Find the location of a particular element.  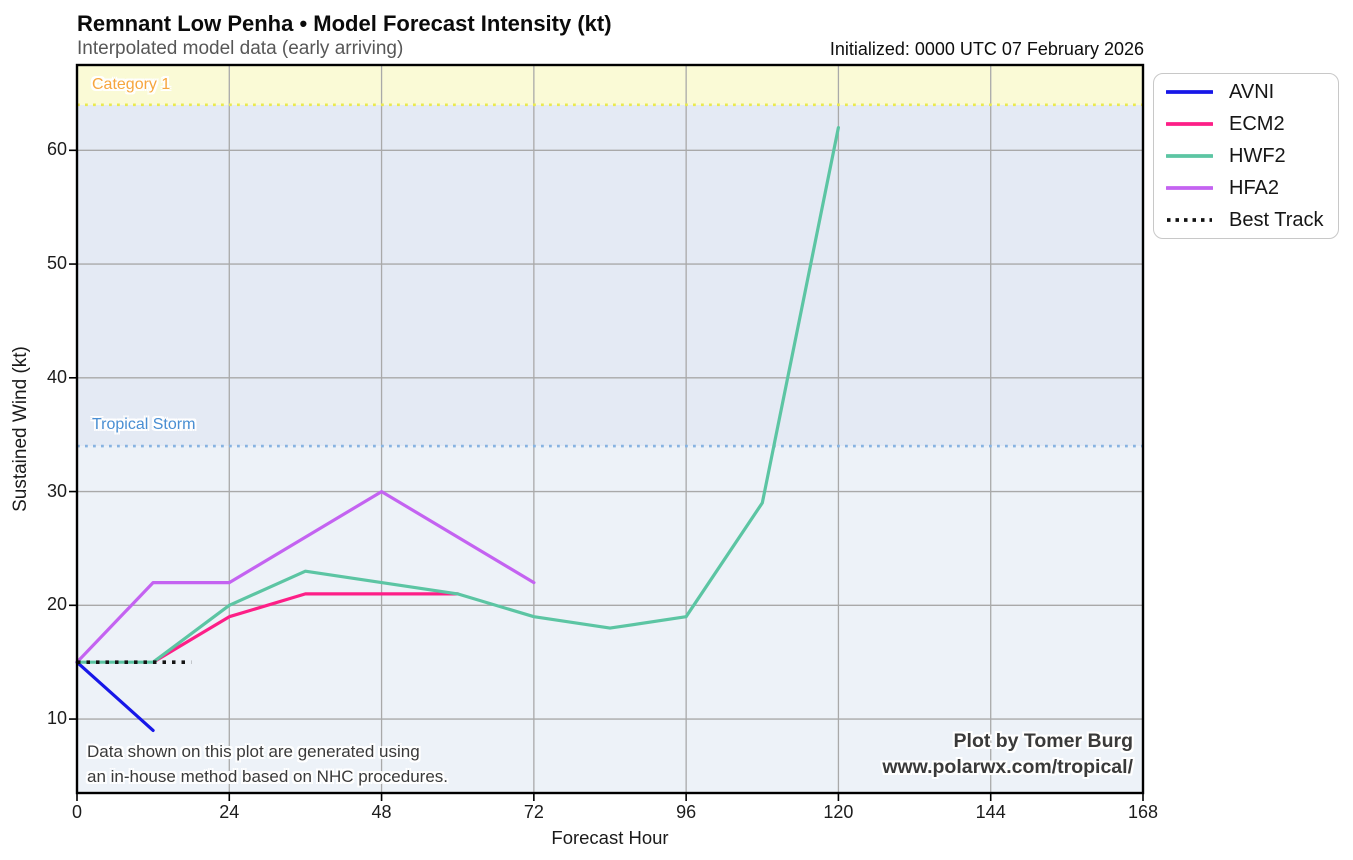

legend-line-sample-best-track is located at coordinates (1189, 220).